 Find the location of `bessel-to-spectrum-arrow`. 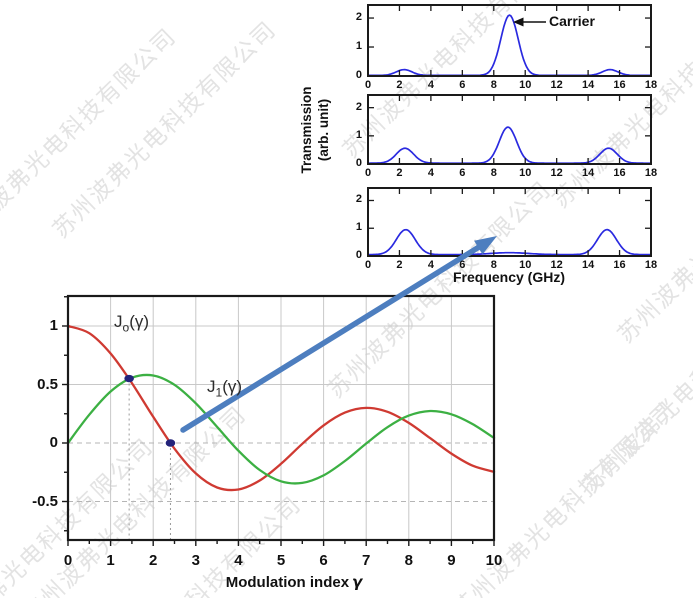

bessel-to-spectrum-arrow is located at coordinates (331, 338).